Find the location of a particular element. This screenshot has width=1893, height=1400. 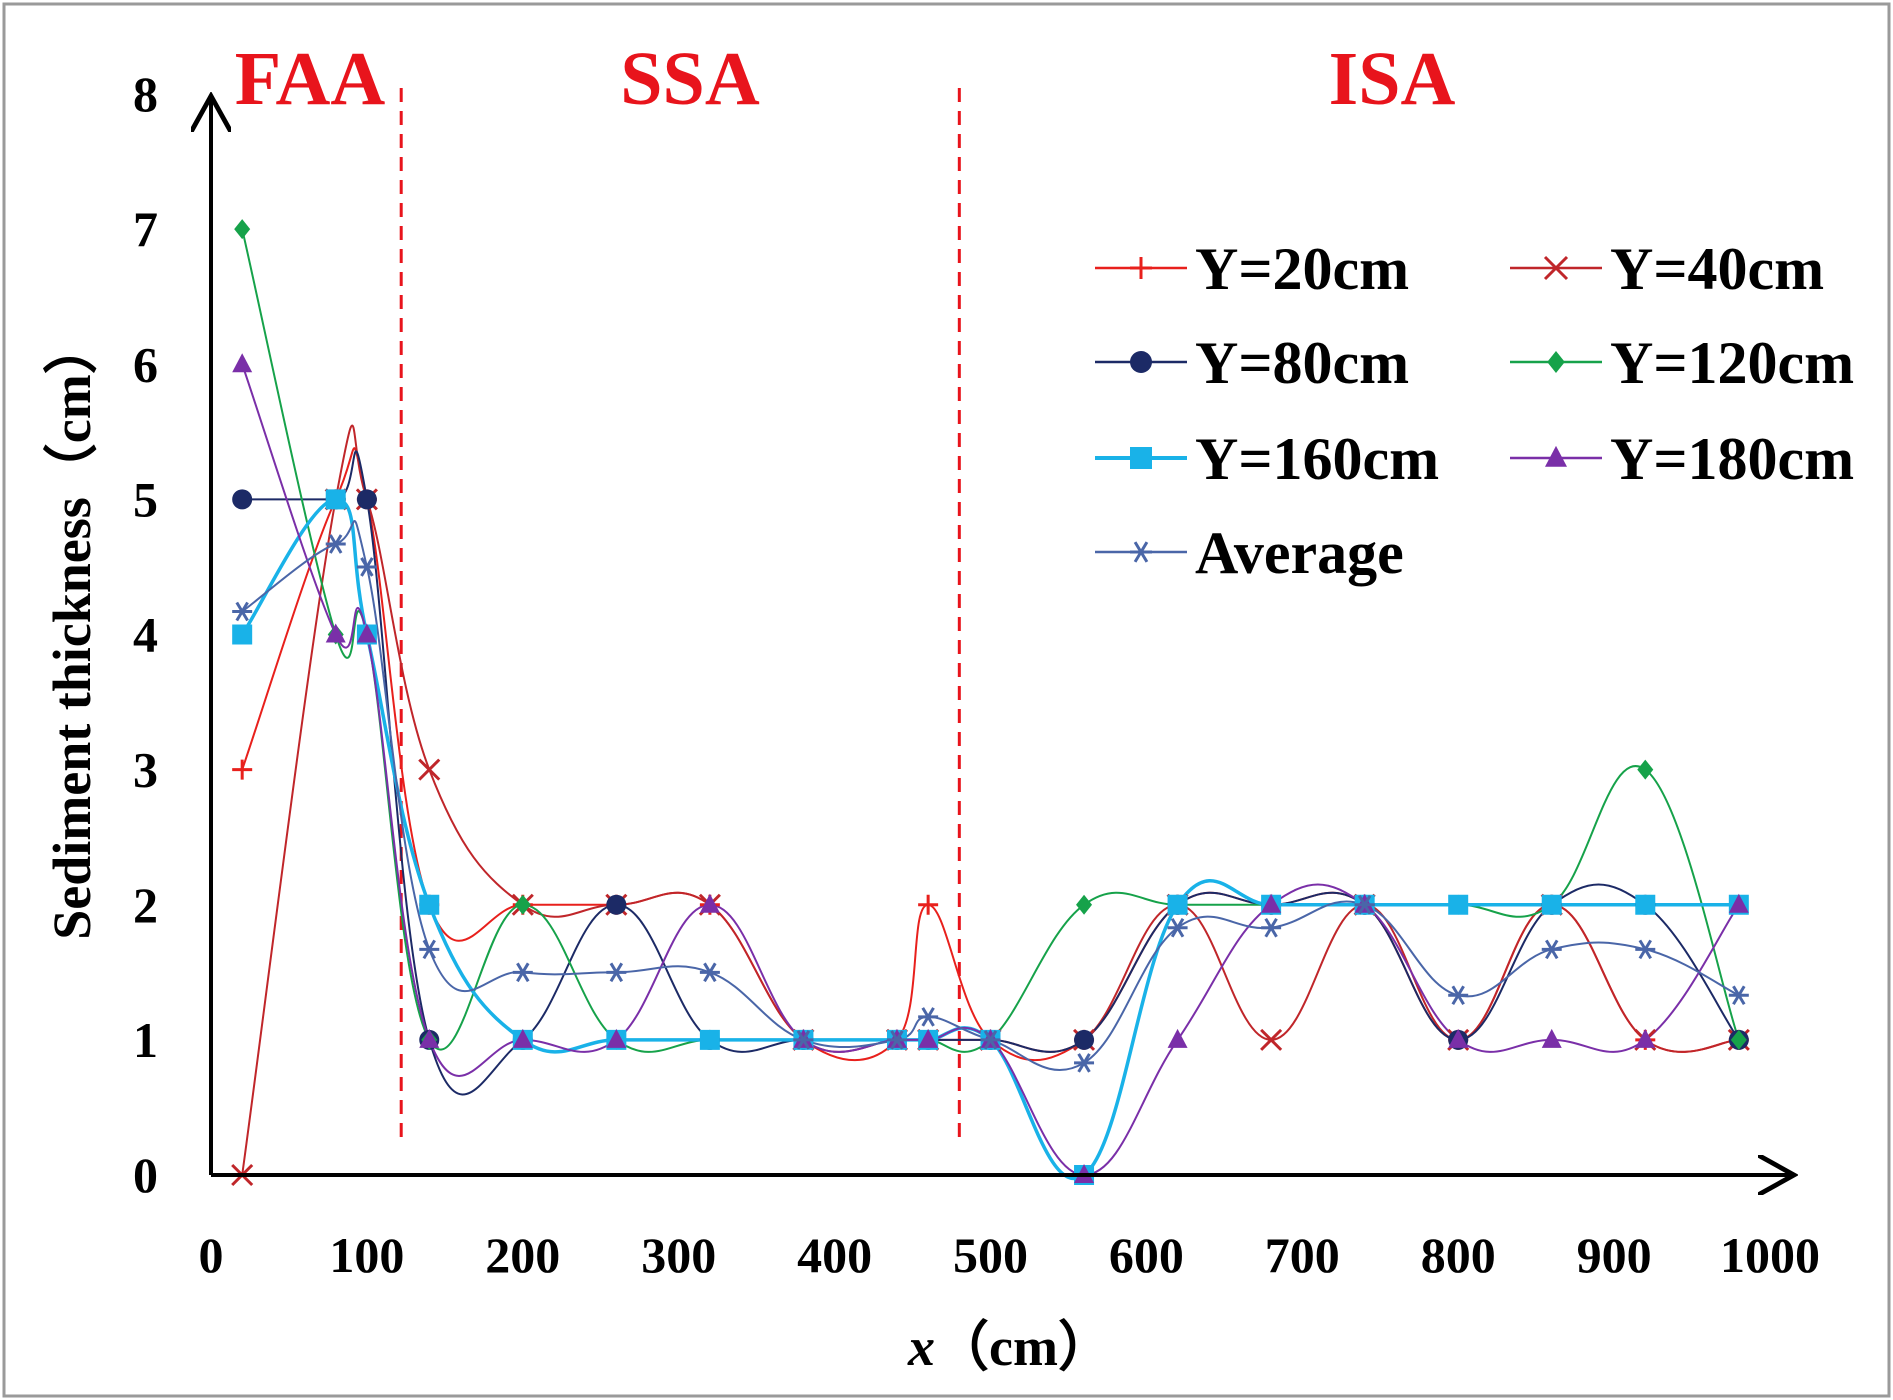

legend-label-y-80cm: Y=80cm is located at coordinates (1302, 363).